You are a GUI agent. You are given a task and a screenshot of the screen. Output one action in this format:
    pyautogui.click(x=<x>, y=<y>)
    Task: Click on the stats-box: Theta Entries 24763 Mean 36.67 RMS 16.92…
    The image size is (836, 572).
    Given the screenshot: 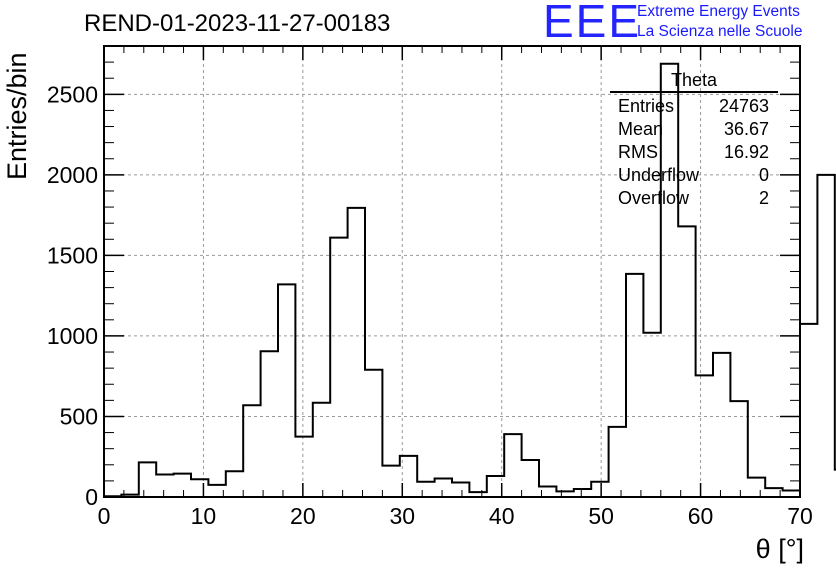 What is the action you would take?
    pyautogui.click(x=694, y=140)
    